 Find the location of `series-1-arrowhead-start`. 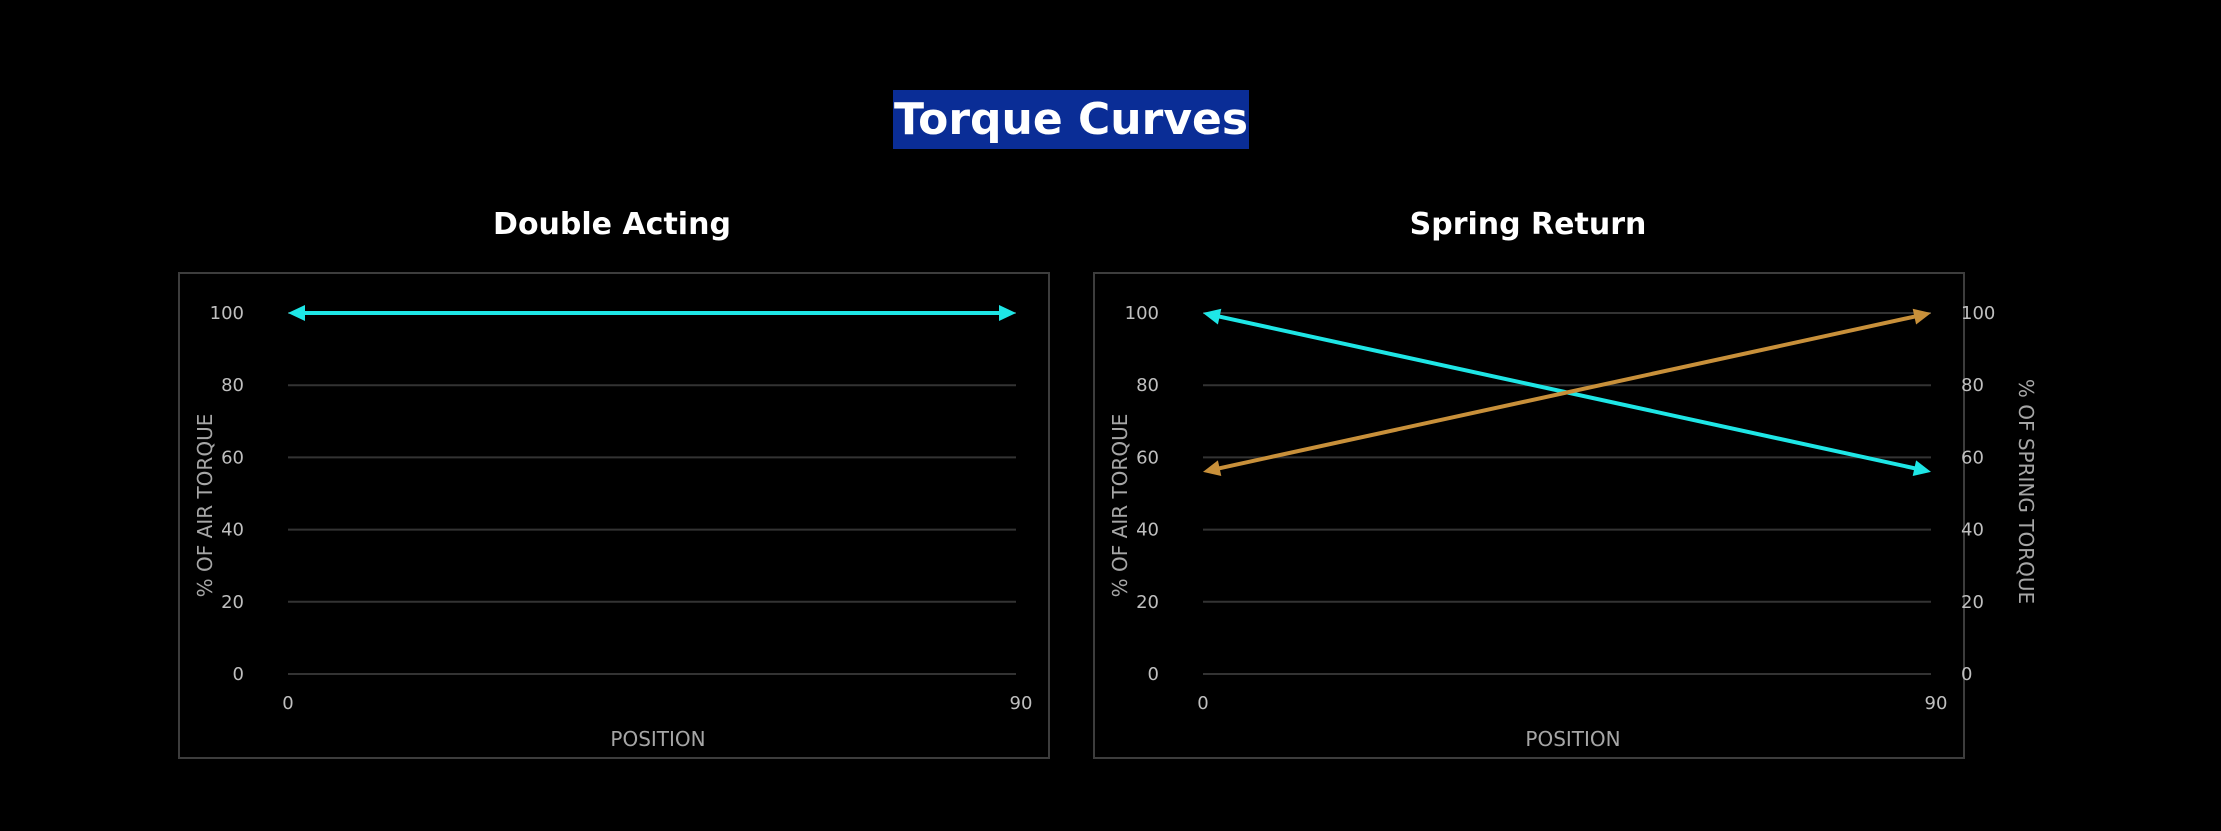

series-1-arrowhead-start is located at coordinates (1212, 468).